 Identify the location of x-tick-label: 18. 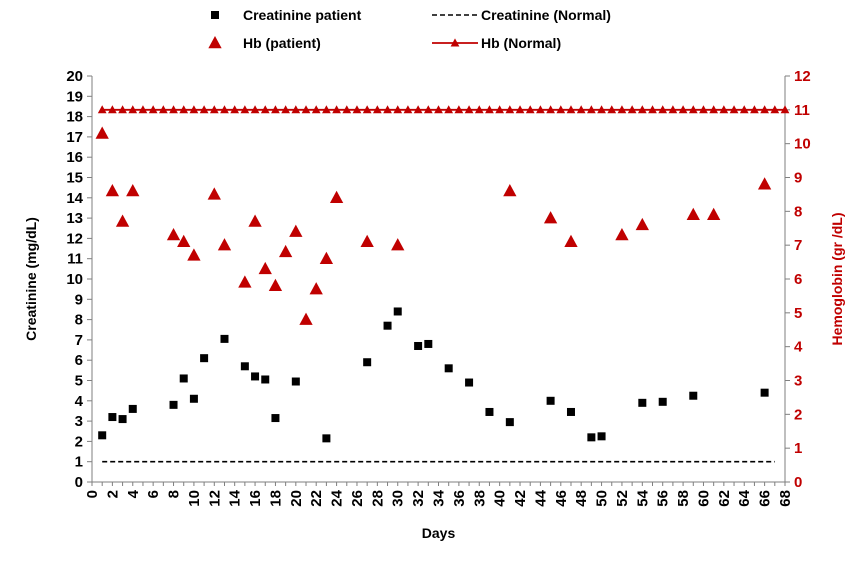
(275, 498).